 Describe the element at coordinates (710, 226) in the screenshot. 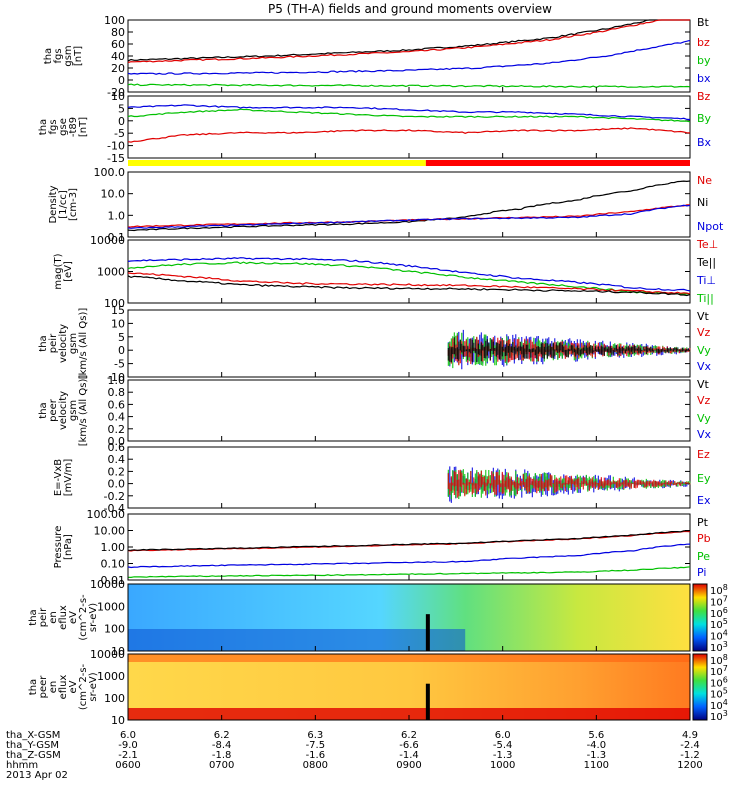

I see `legend-entry: Npot` at that location.